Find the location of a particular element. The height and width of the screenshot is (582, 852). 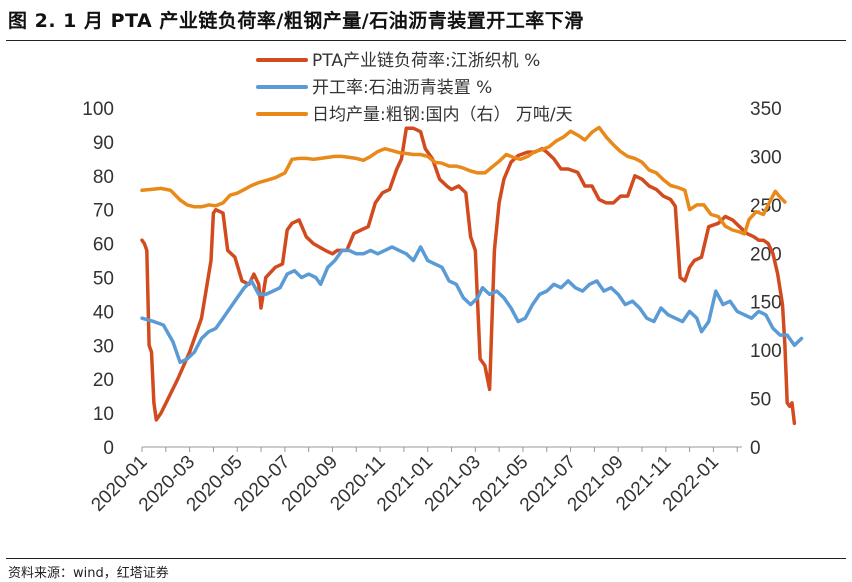

right-axis-tick-label: 100 is located at coordinates (766, 351).